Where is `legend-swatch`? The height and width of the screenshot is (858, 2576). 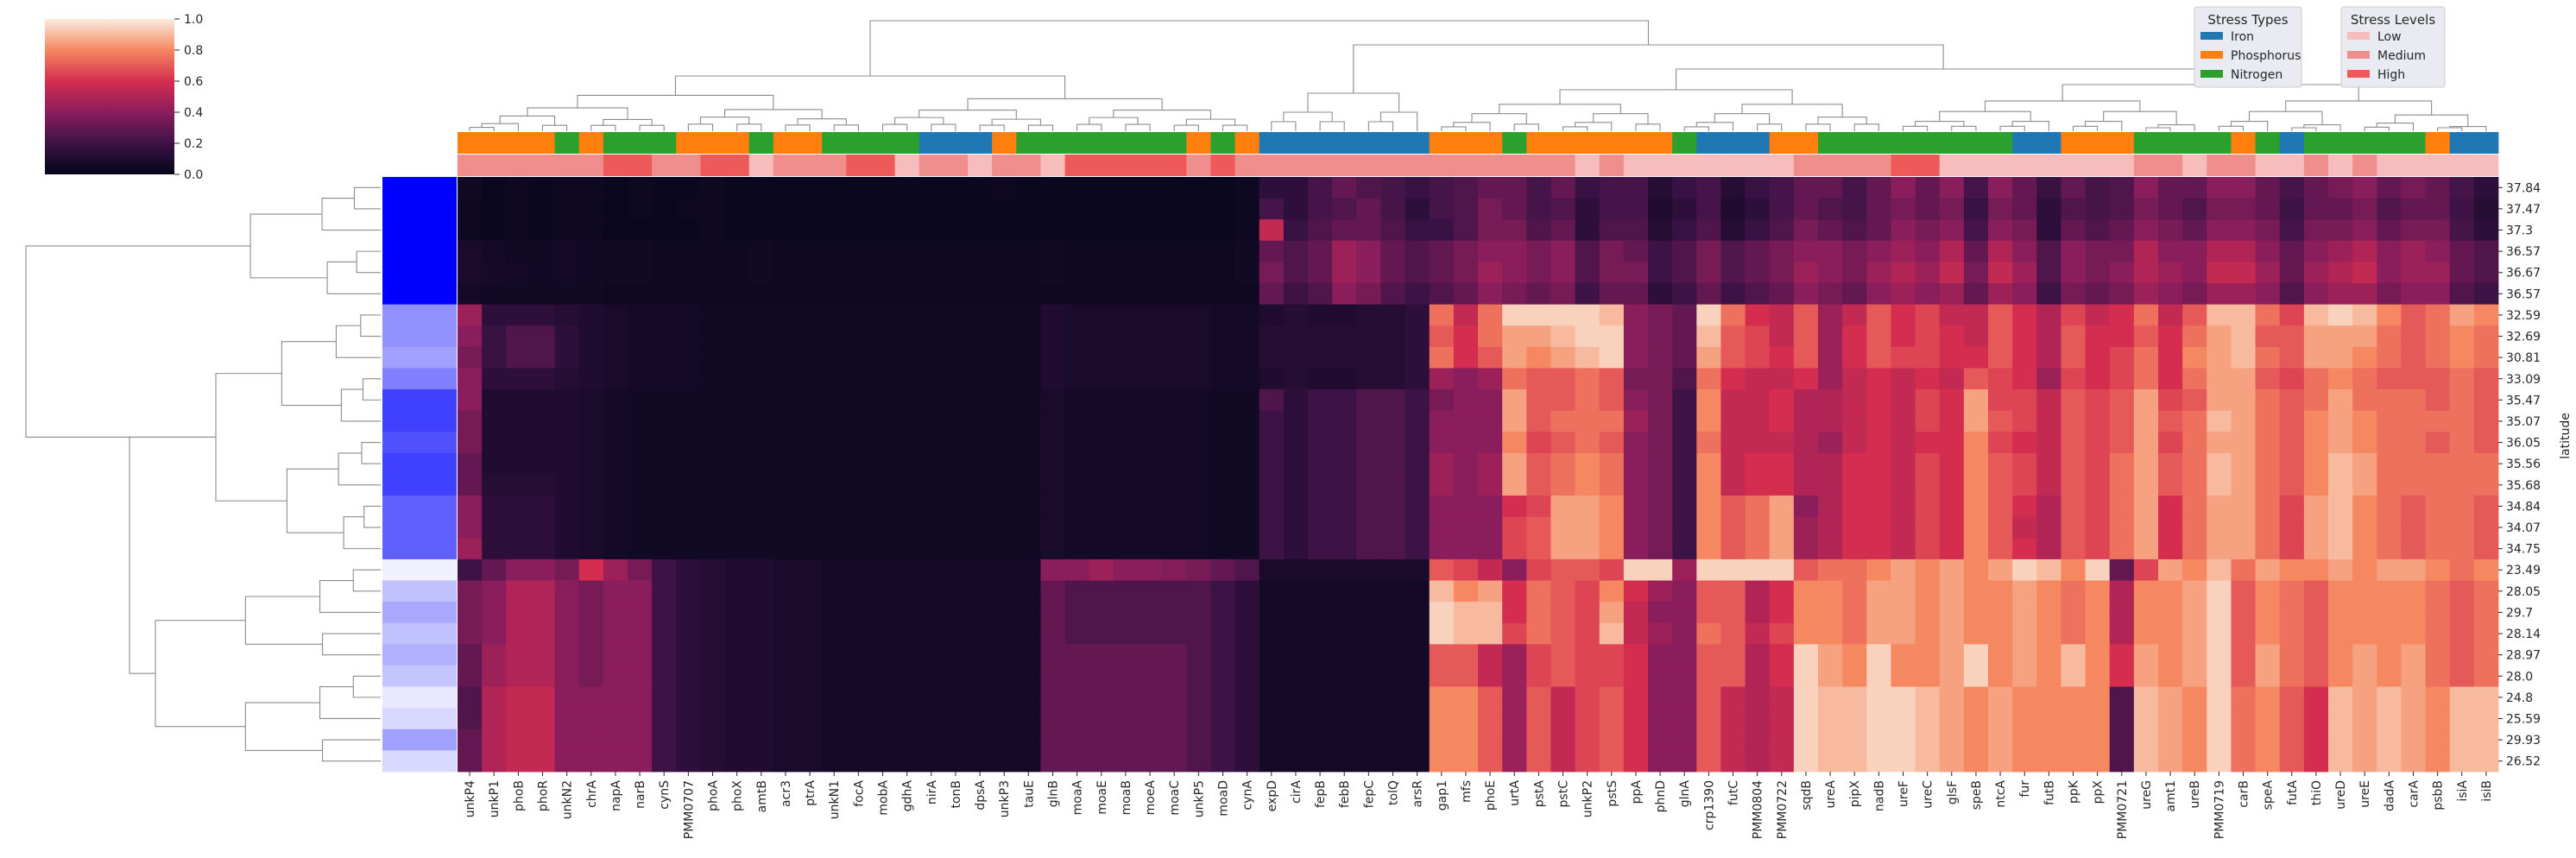
legend-swatch is located at coordinates (2358, 55).